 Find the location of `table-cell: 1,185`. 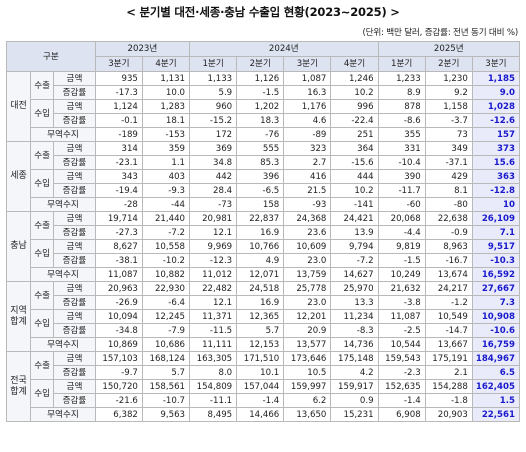

table-cell: 1,185 is located at coordinates (496, 78).